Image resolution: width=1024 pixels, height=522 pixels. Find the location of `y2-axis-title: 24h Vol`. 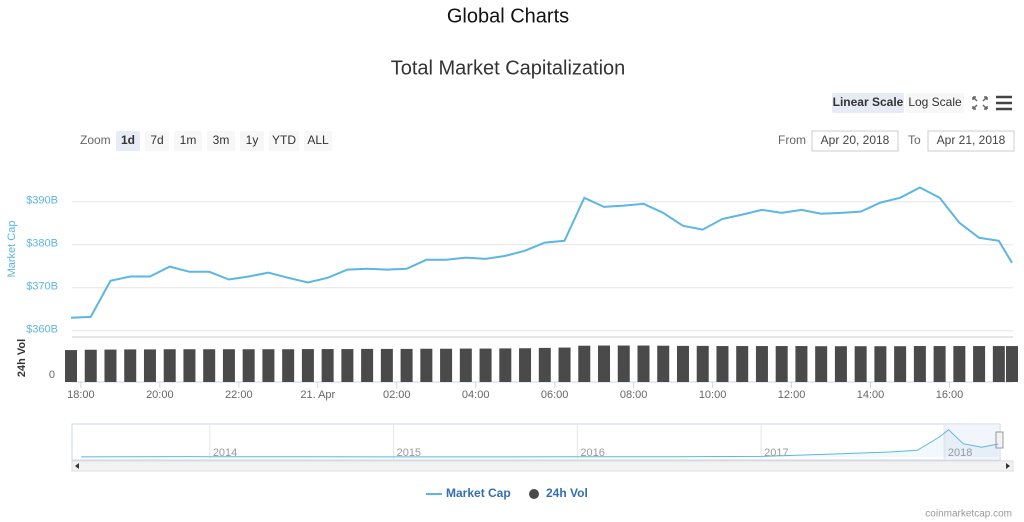

y2-axis-title: 24h Vol is located at coordinates (22, 358).